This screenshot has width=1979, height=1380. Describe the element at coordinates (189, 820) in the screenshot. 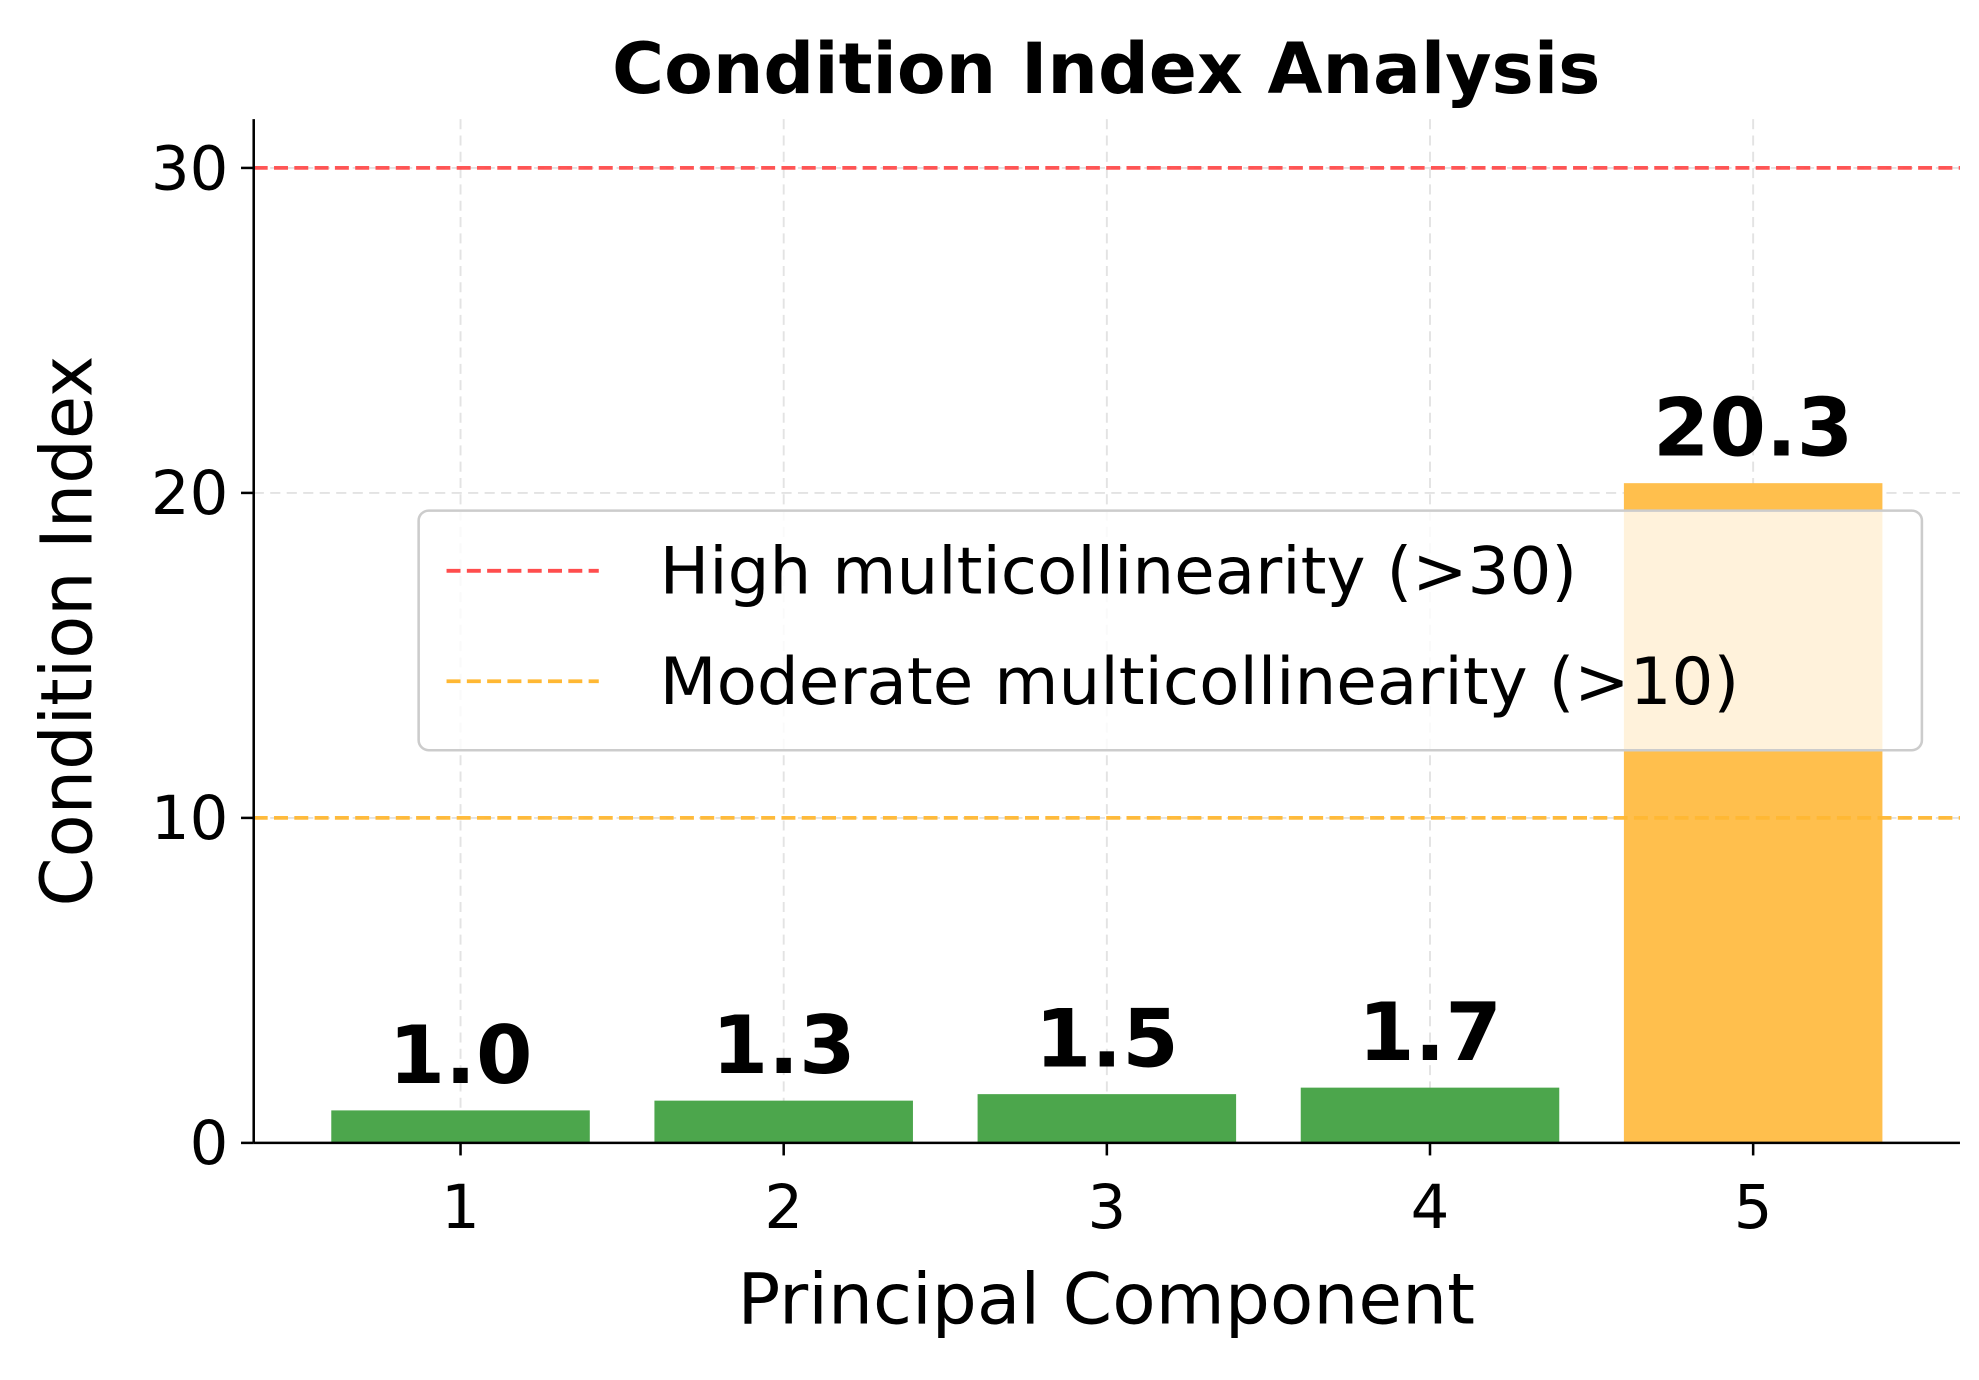

I see `y-tick-label: 10` at that location.